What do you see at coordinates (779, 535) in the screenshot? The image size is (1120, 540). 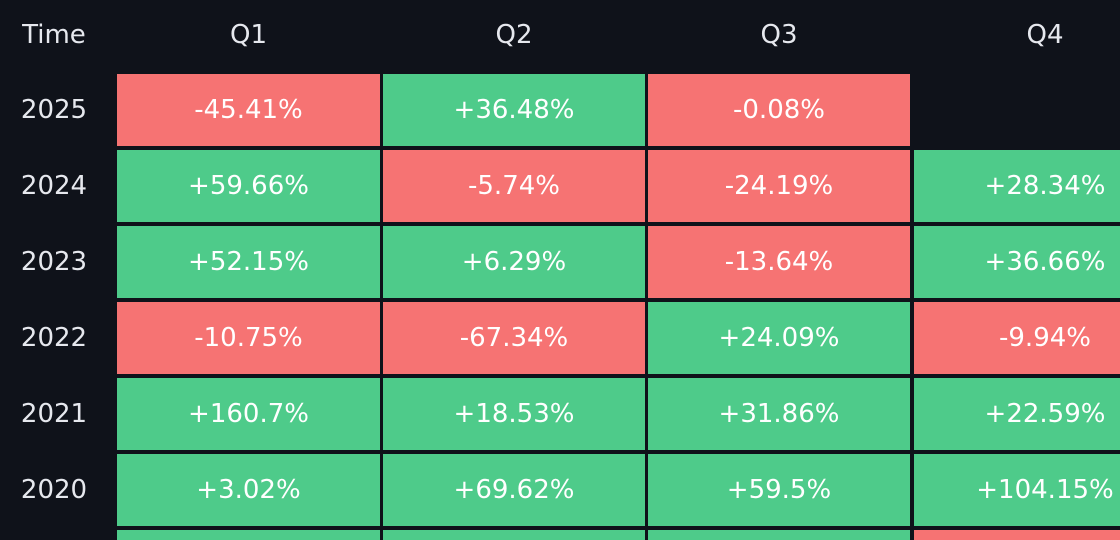 I see `return-cell-partial-q3` at bounding box center [779, 535].